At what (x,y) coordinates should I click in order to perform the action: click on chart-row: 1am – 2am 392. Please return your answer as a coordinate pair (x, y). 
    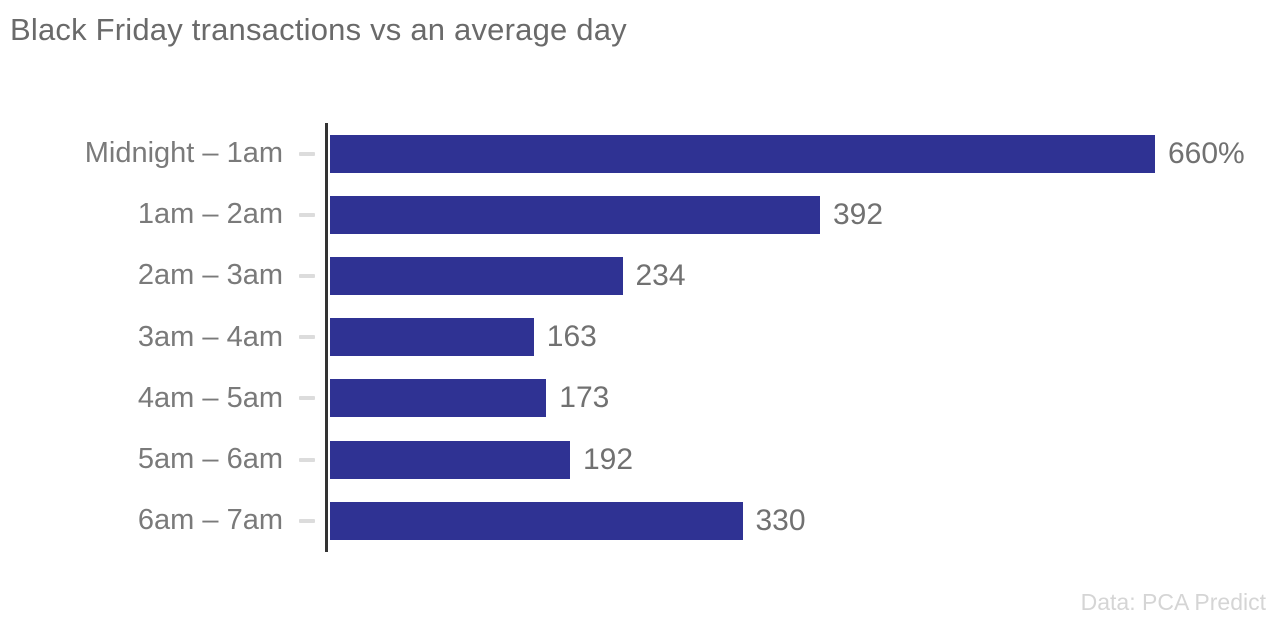
    Looking at the image, I should click on (640, 214).